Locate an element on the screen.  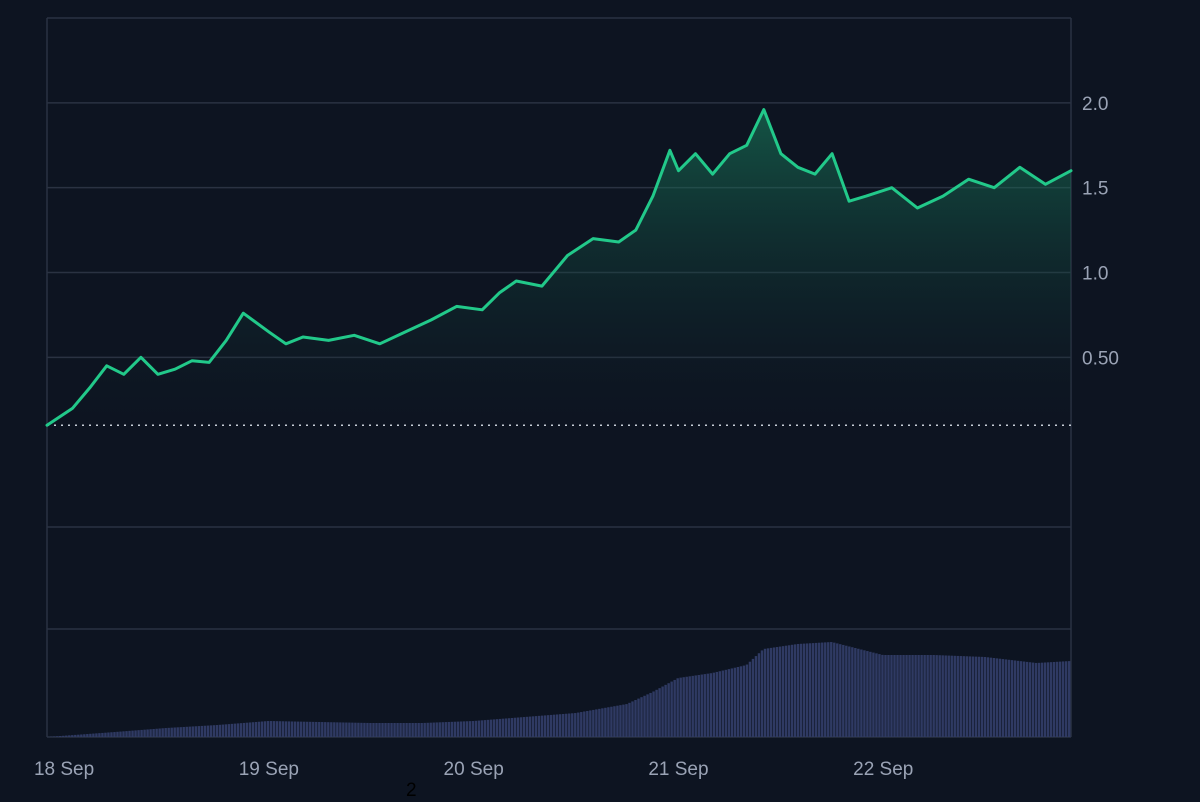
y-tick-label: 0.50 is located at coordinates (1100, 358).